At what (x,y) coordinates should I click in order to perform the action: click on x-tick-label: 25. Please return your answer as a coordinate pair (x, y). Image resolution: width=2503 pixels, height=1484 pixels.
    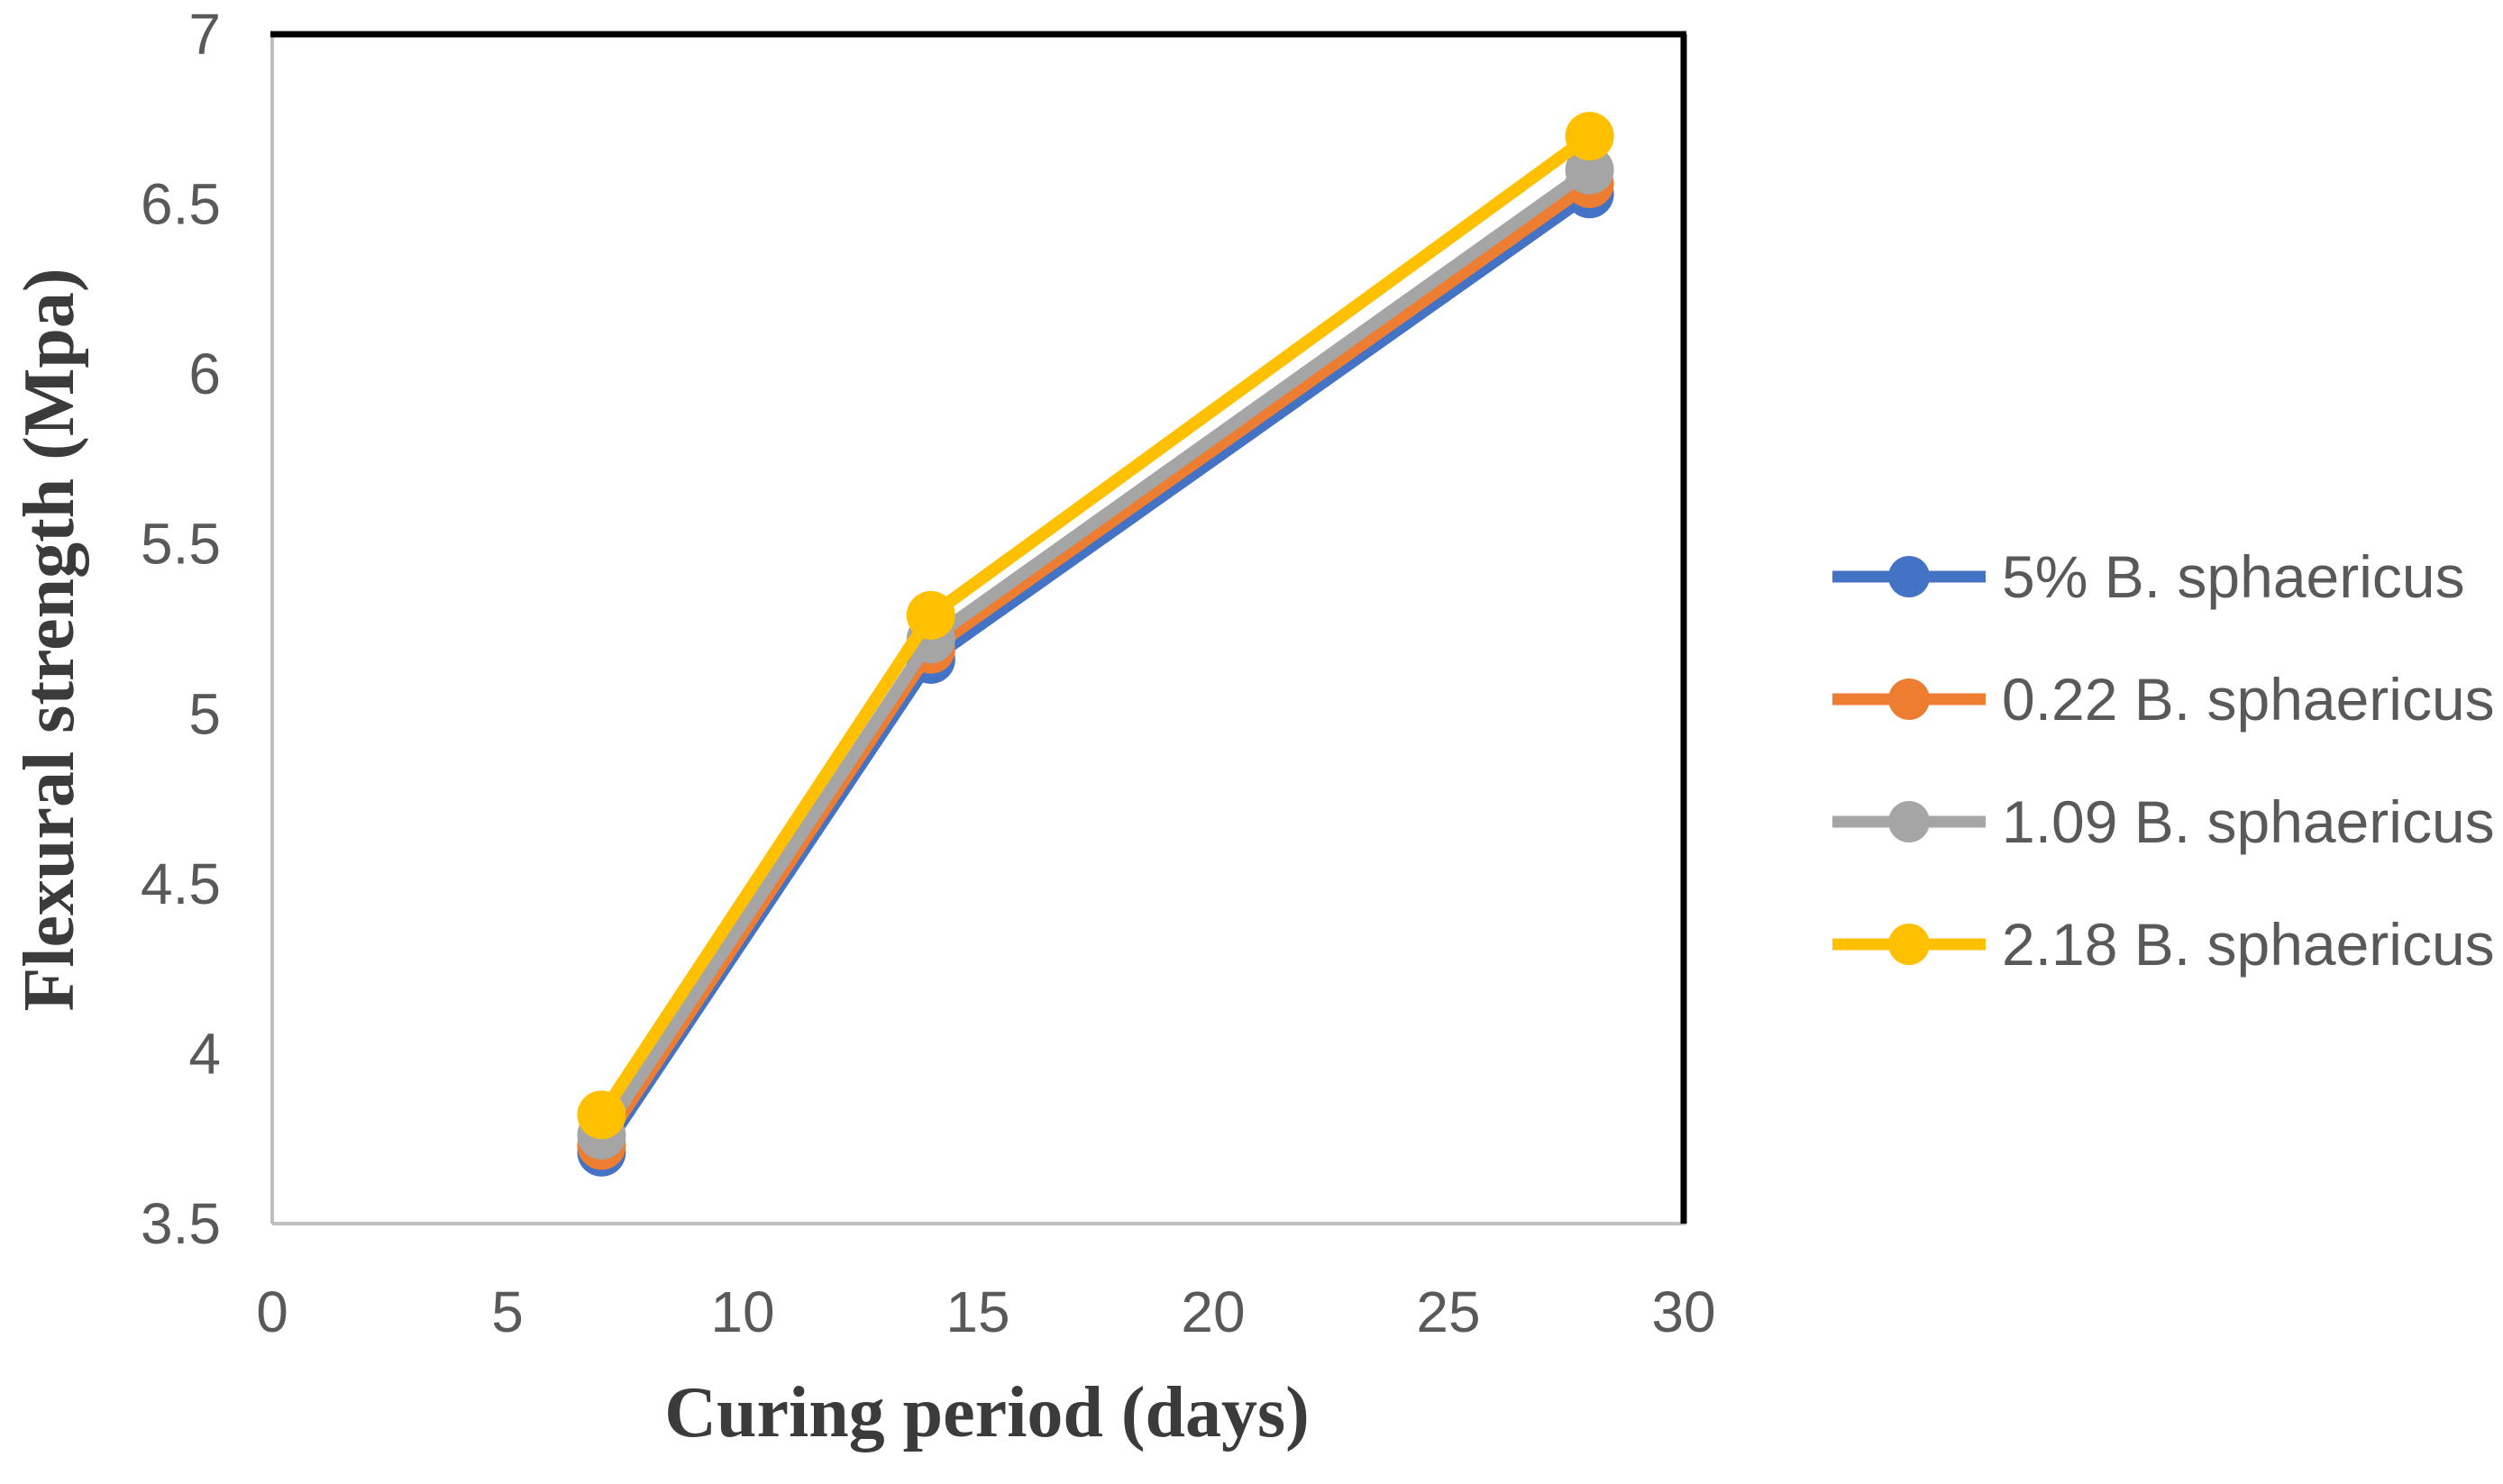
    Looking at the image, I should click on (1448, 1311).